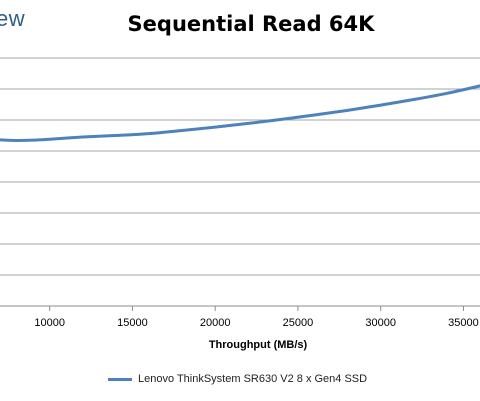 The width and height of the screenshot is (480, 401). I want to click on legend-label: Lenovo ThinkSystem SR630 V2 8 x Gen4 SSD, so click(253, 379).